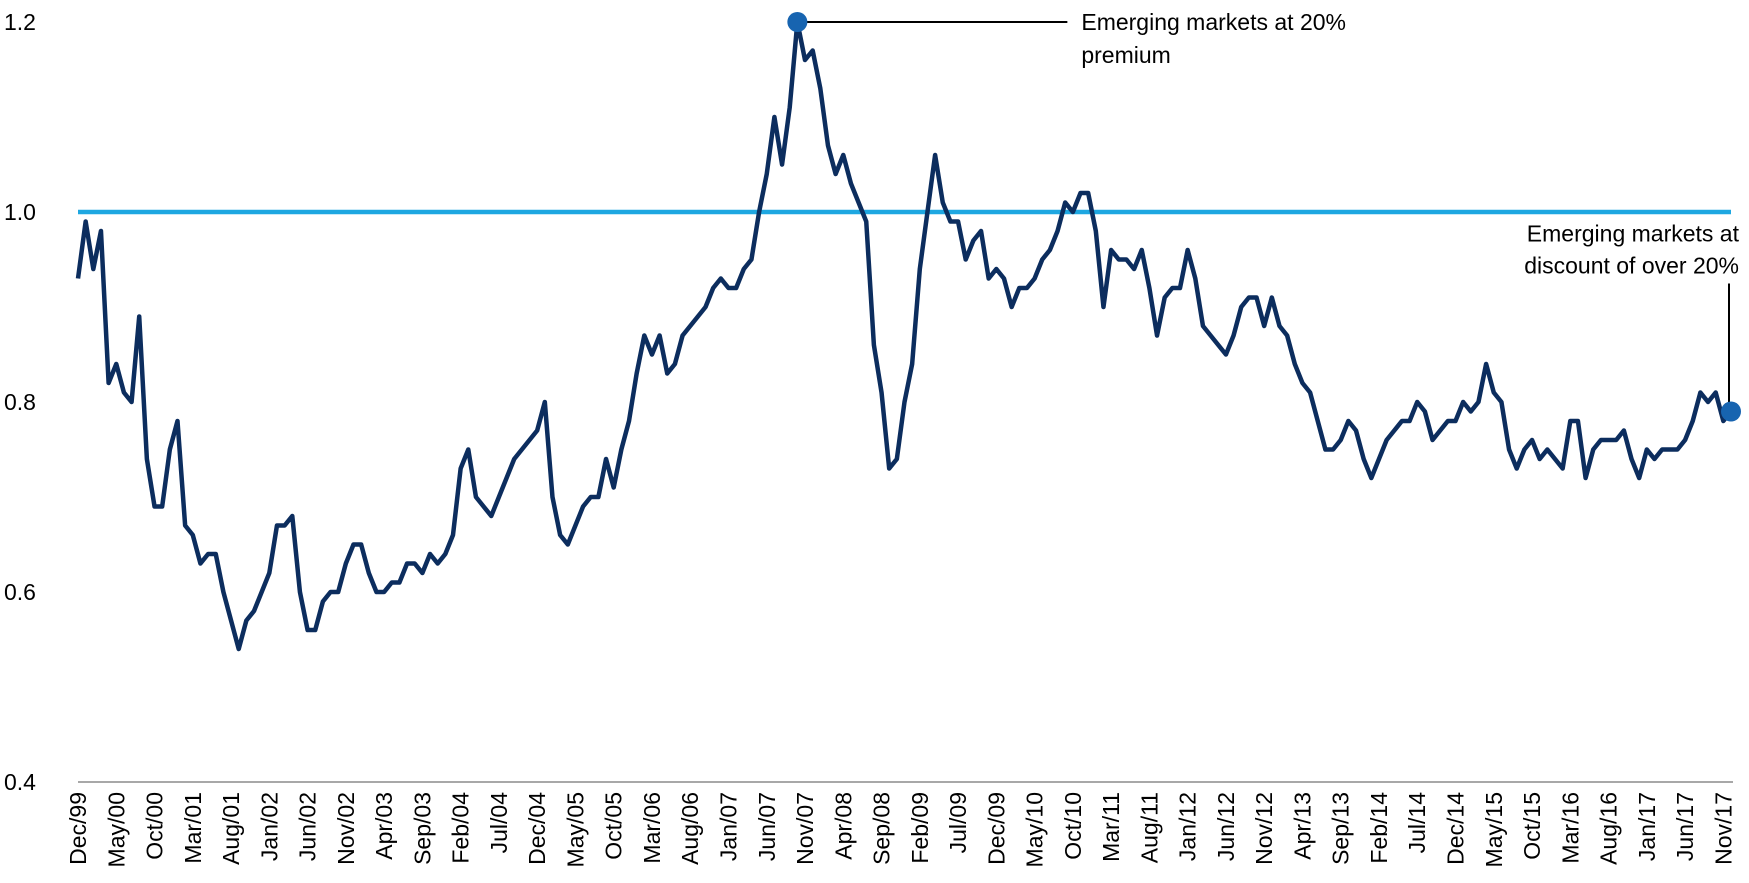 Image resolution: width=1749 pixels, height=883 pixels. Describe the element at coordinates (231, 828) in the screenshot. I see `x-tick-label: Aug/01` at that location.